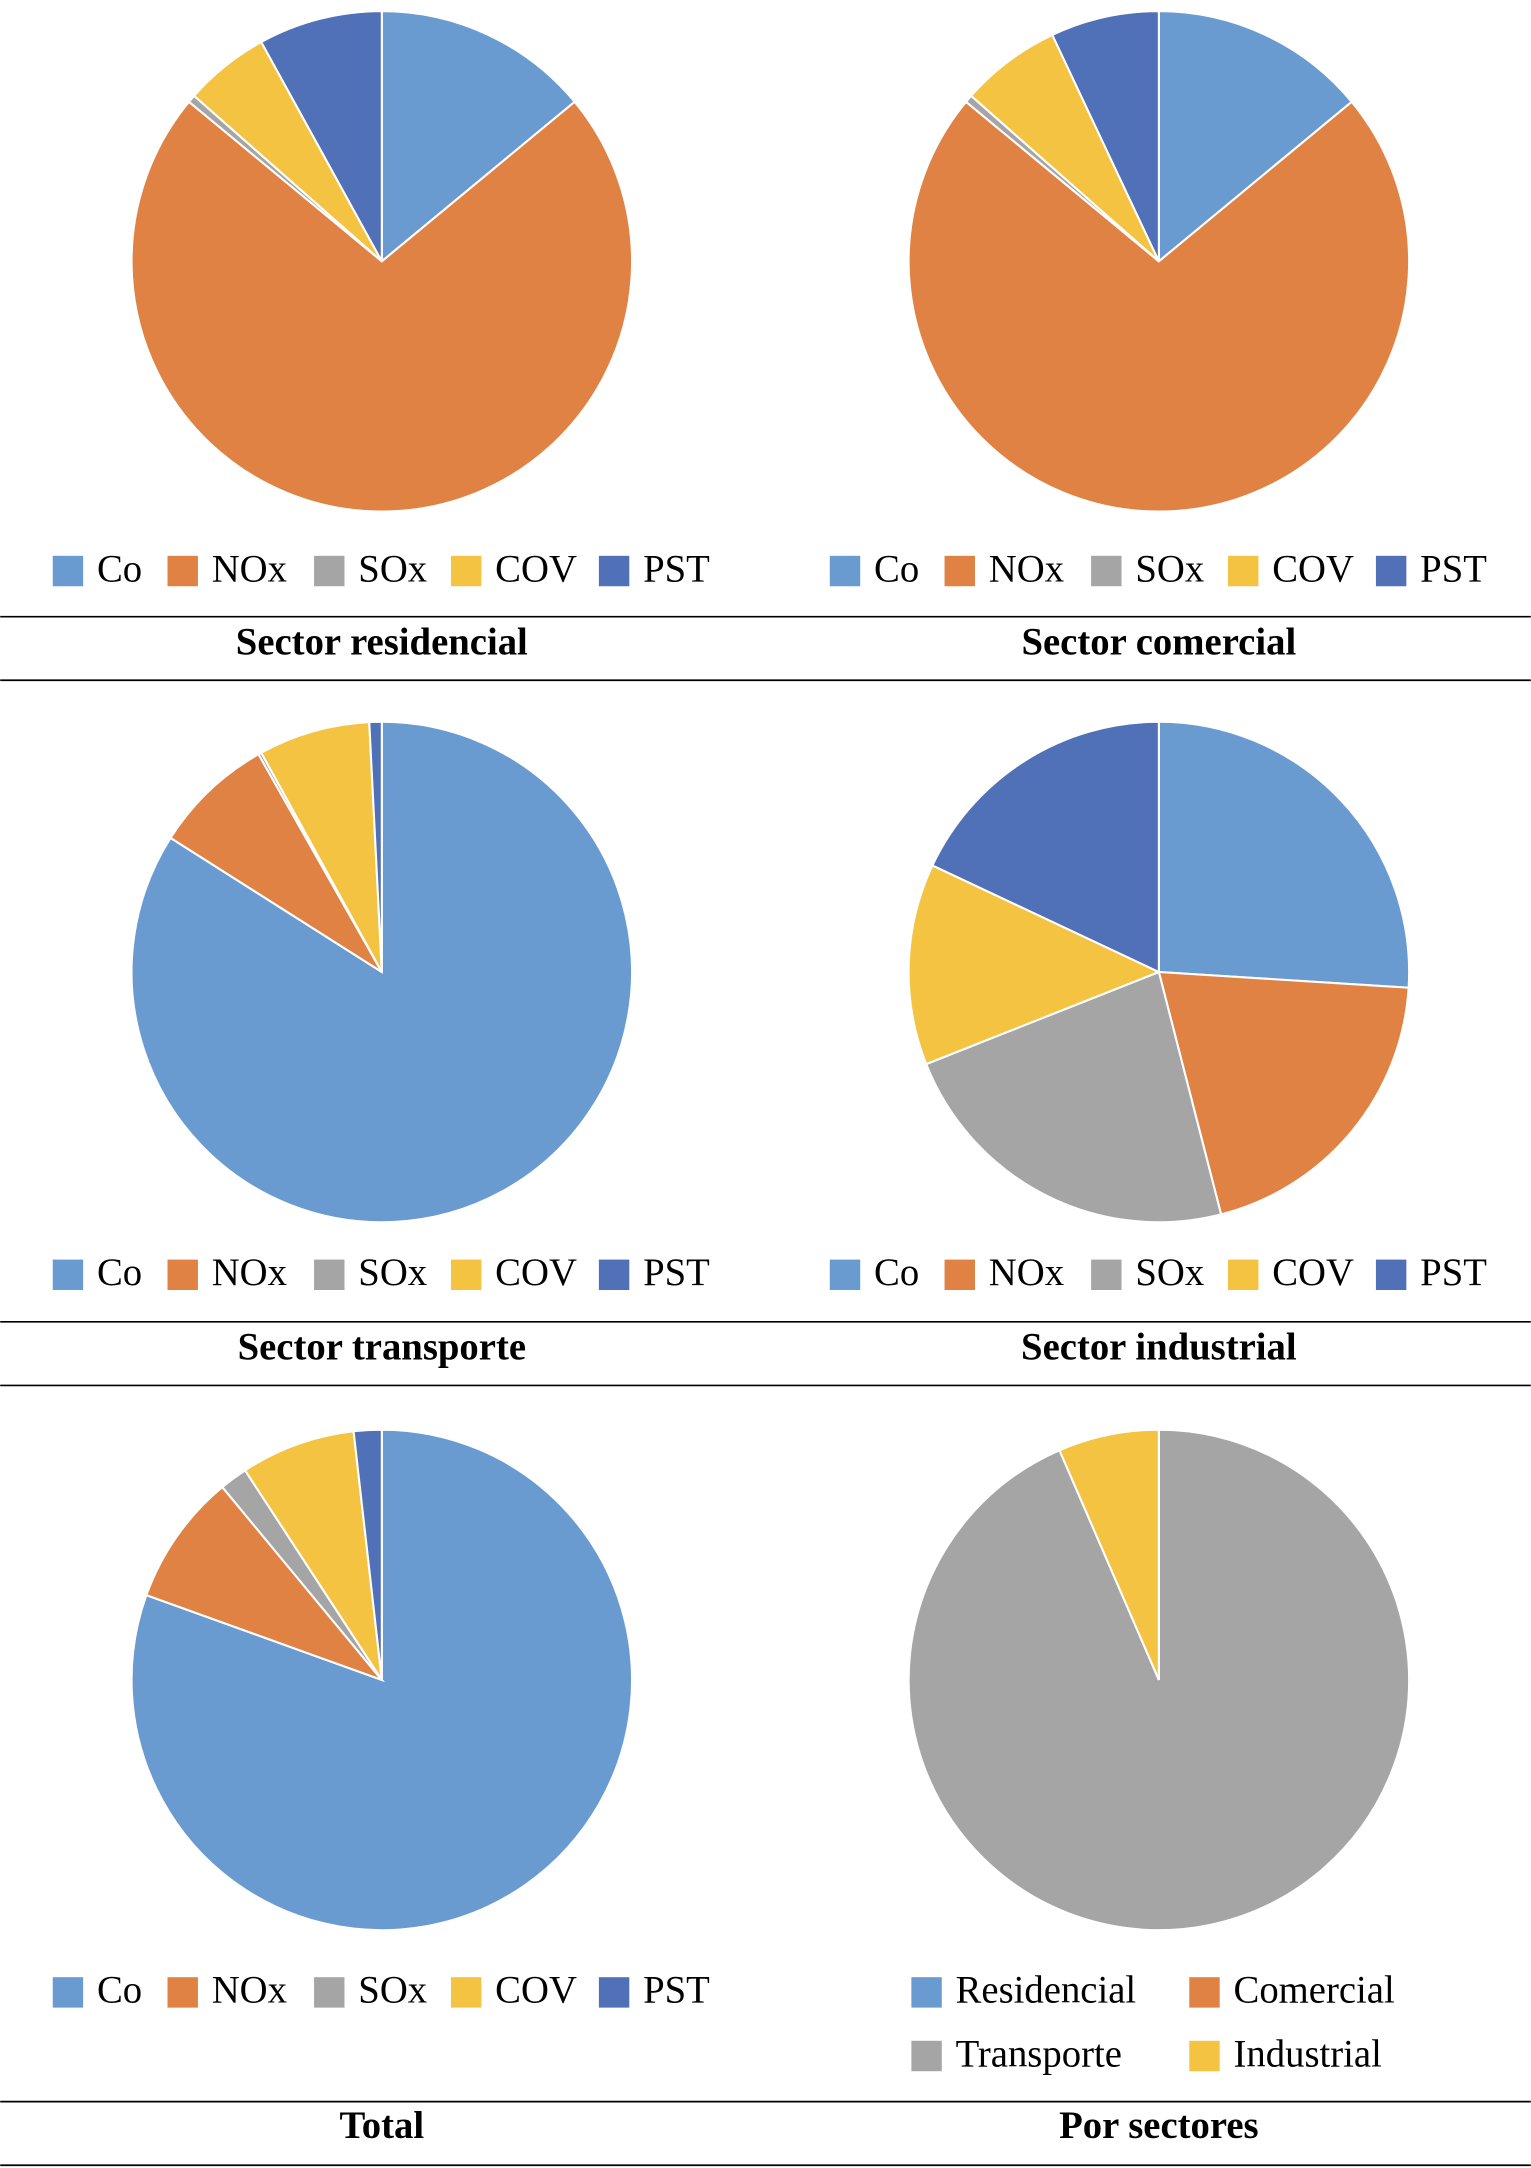 This screenshot has height=2168, width=1531. I want to click on chart-title: Total, so click(382, 2126).